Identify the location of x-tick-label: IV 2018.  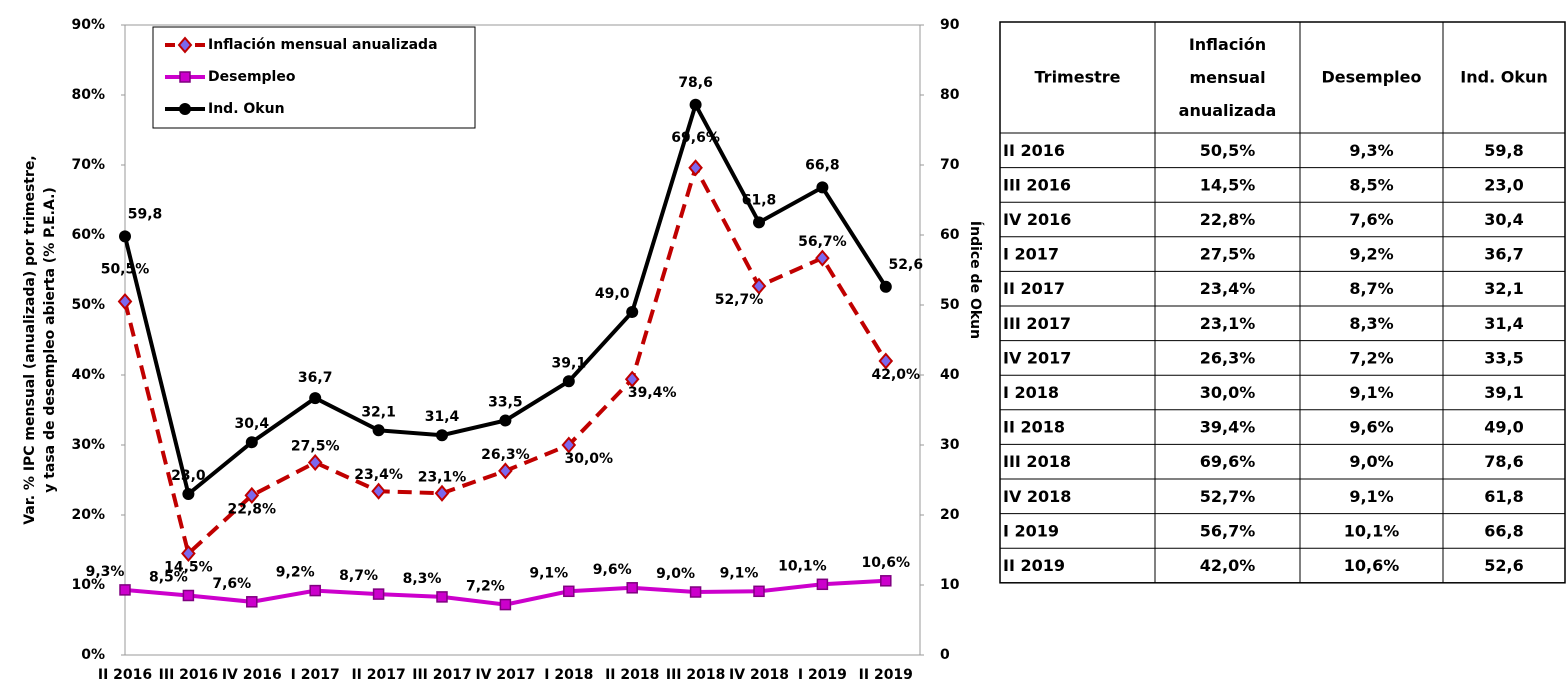
(759, 675).